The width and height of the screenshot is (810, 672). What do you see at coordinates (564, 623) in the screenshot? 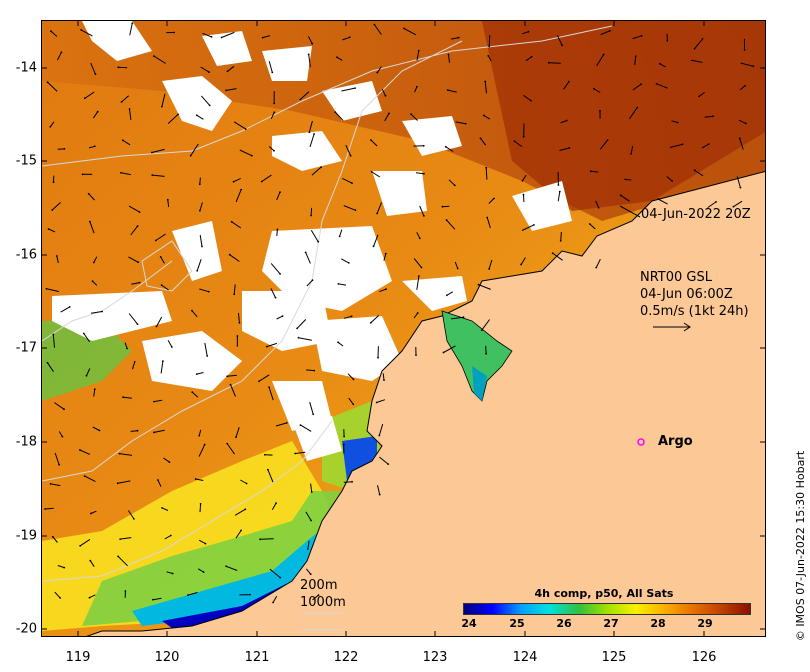
I see `colorbar-label: 26` at bounding box center [564, 623].